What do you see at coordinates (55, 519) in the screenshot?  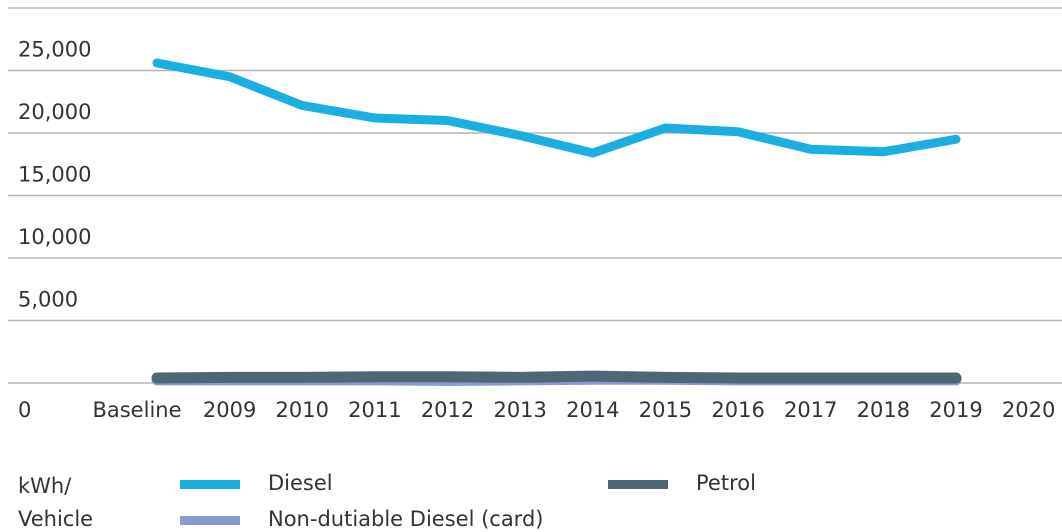 I see `y-axis-label: Vehicle` at bounding box center [55, 519].